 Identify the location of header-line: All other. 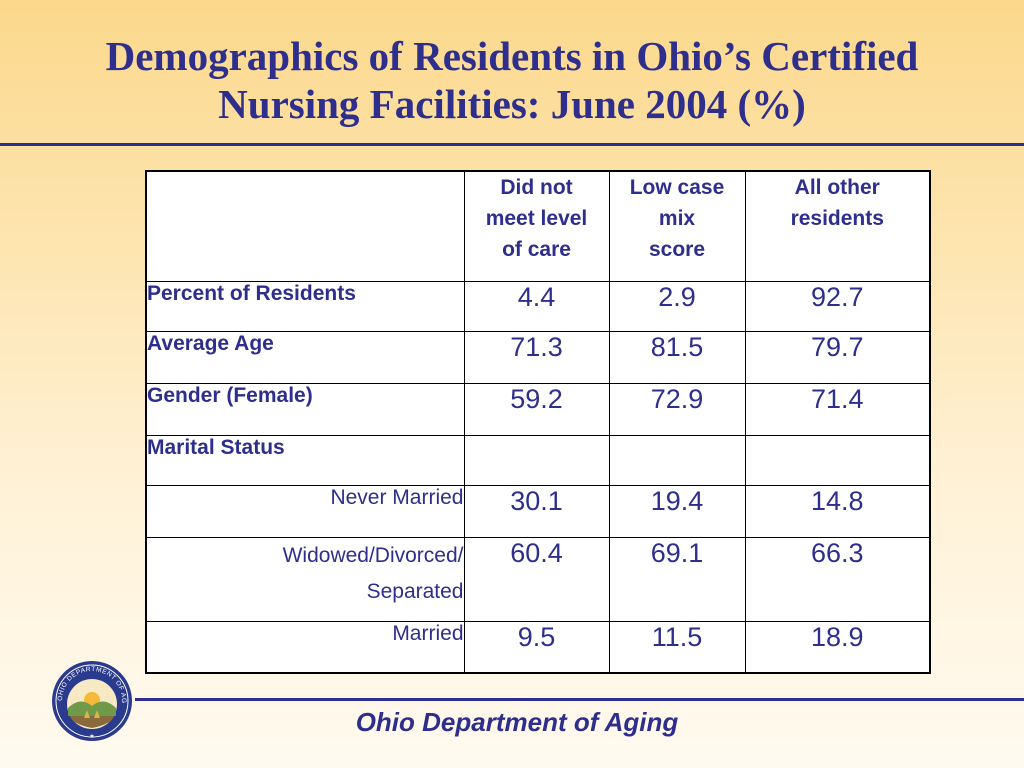
(837, 187).